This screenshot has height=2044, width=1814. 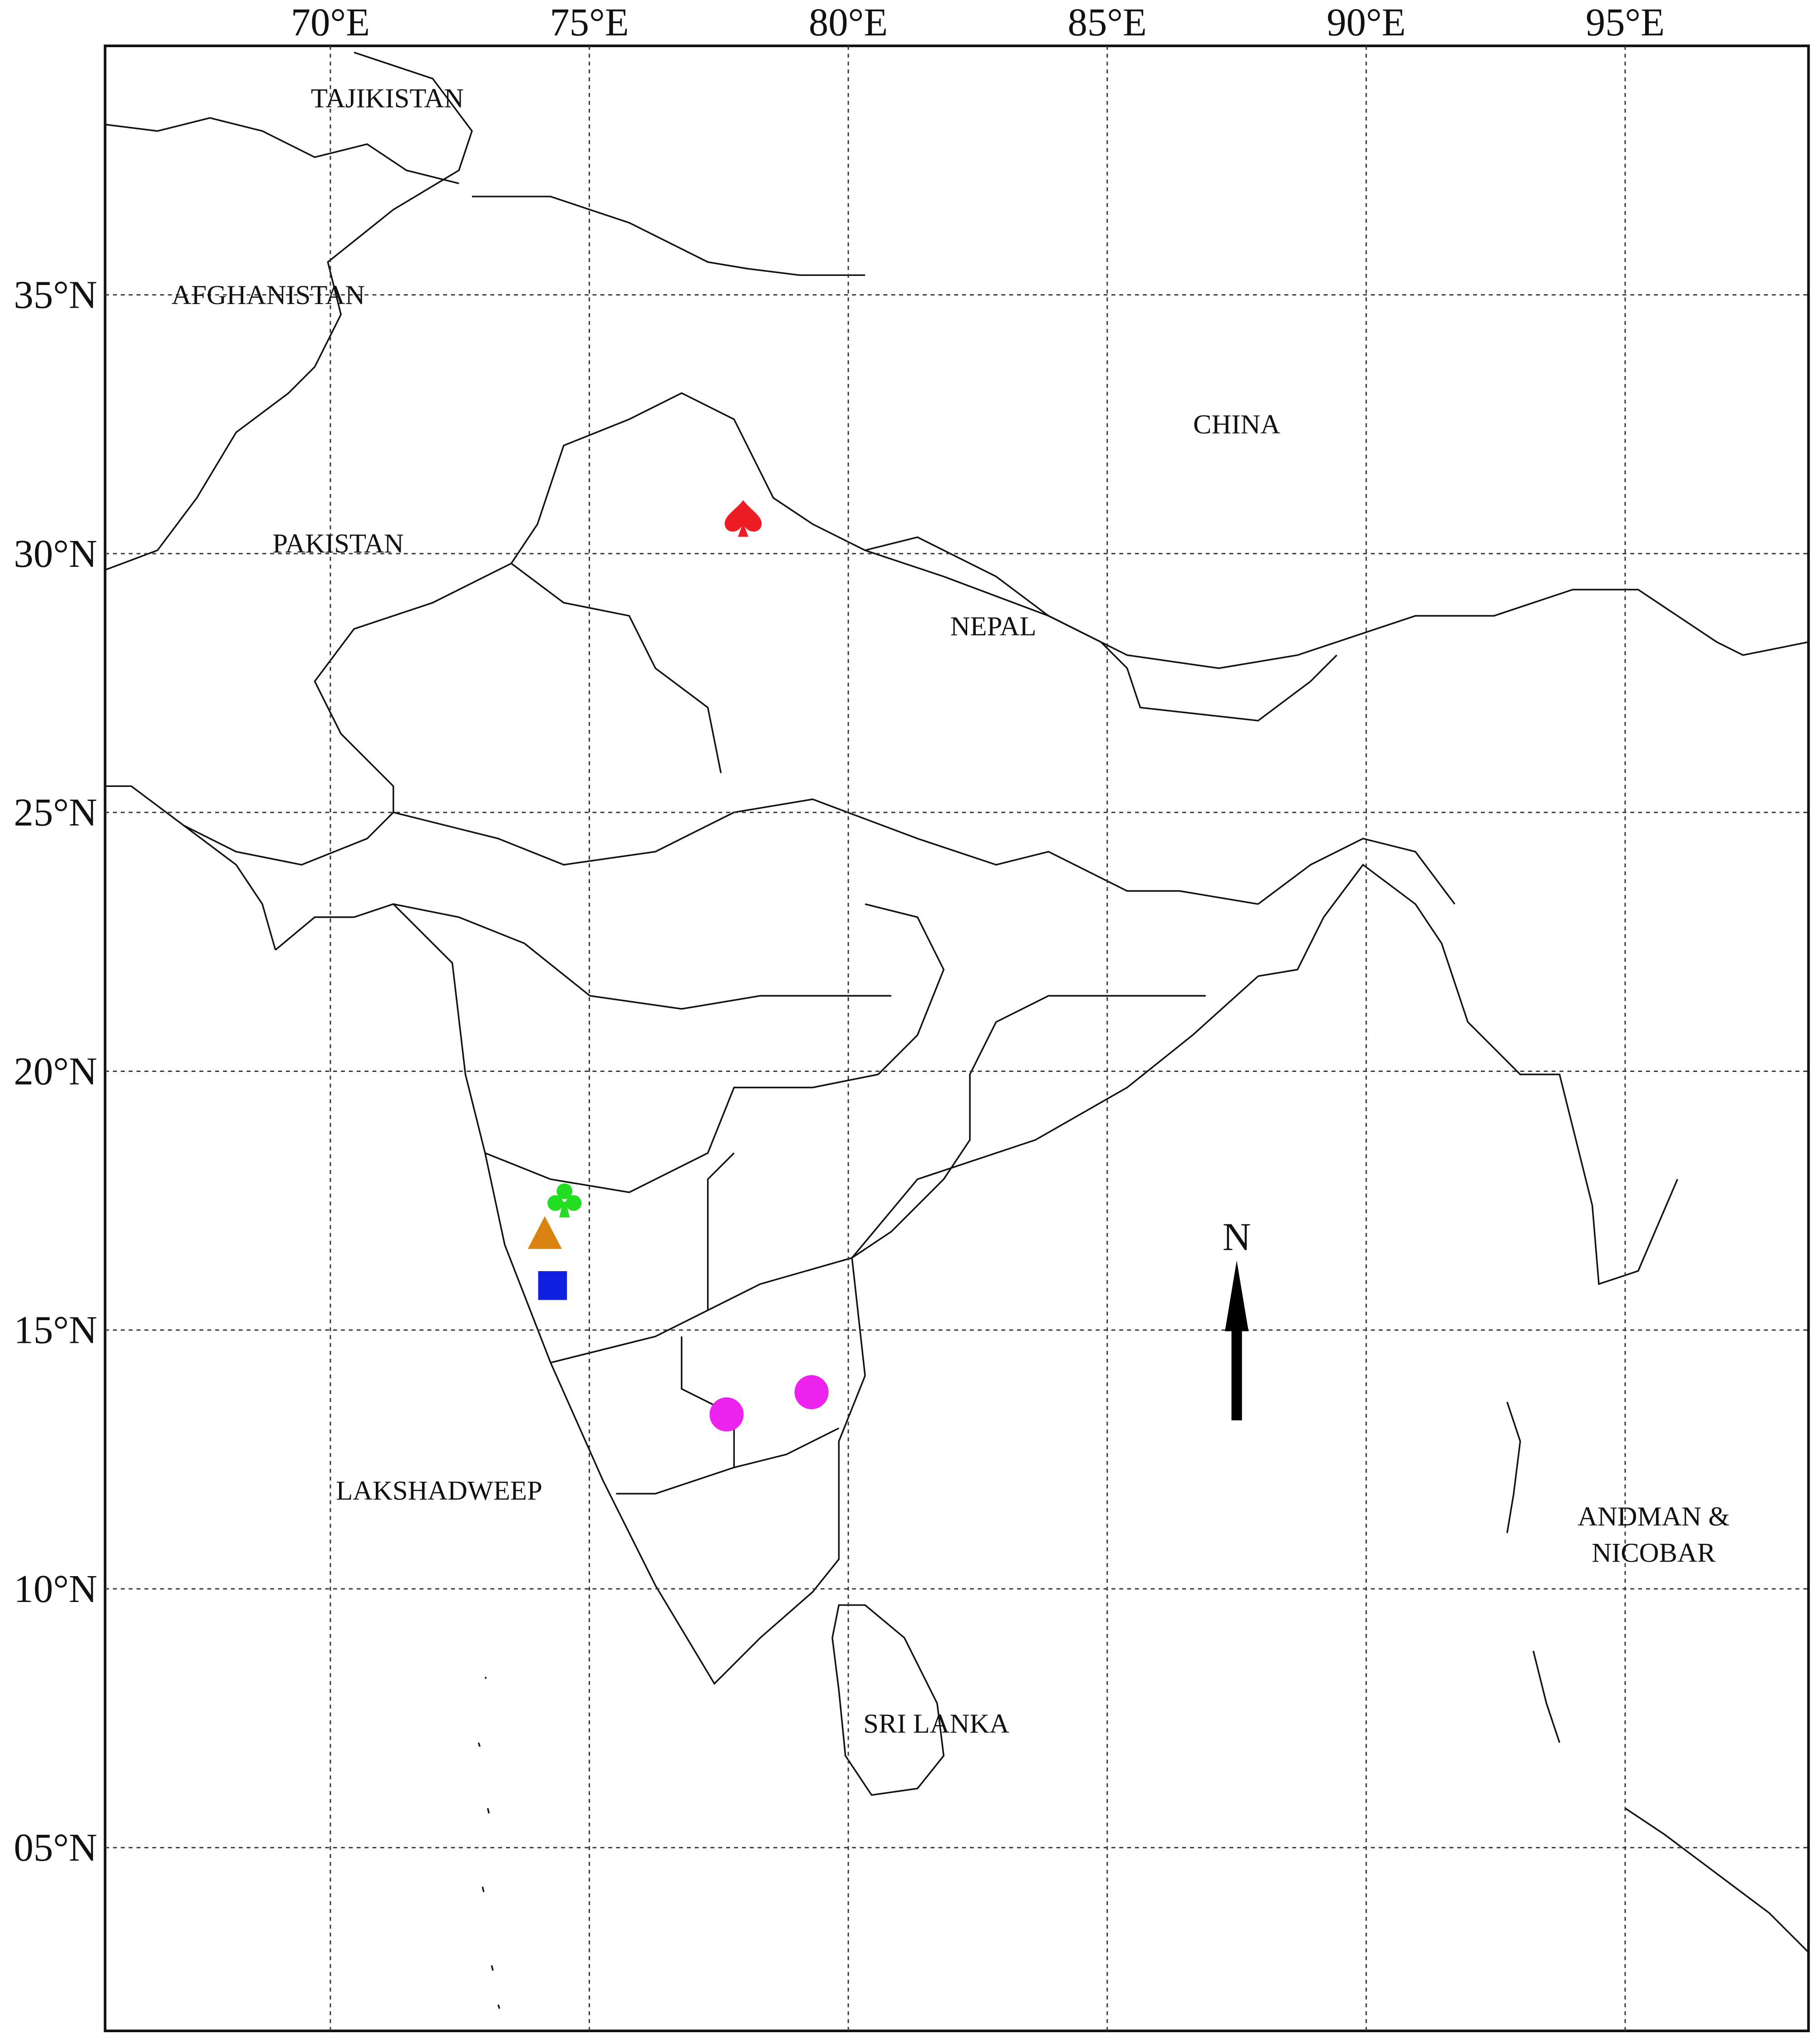 I want to click on markers, so click(x=678, y=966).